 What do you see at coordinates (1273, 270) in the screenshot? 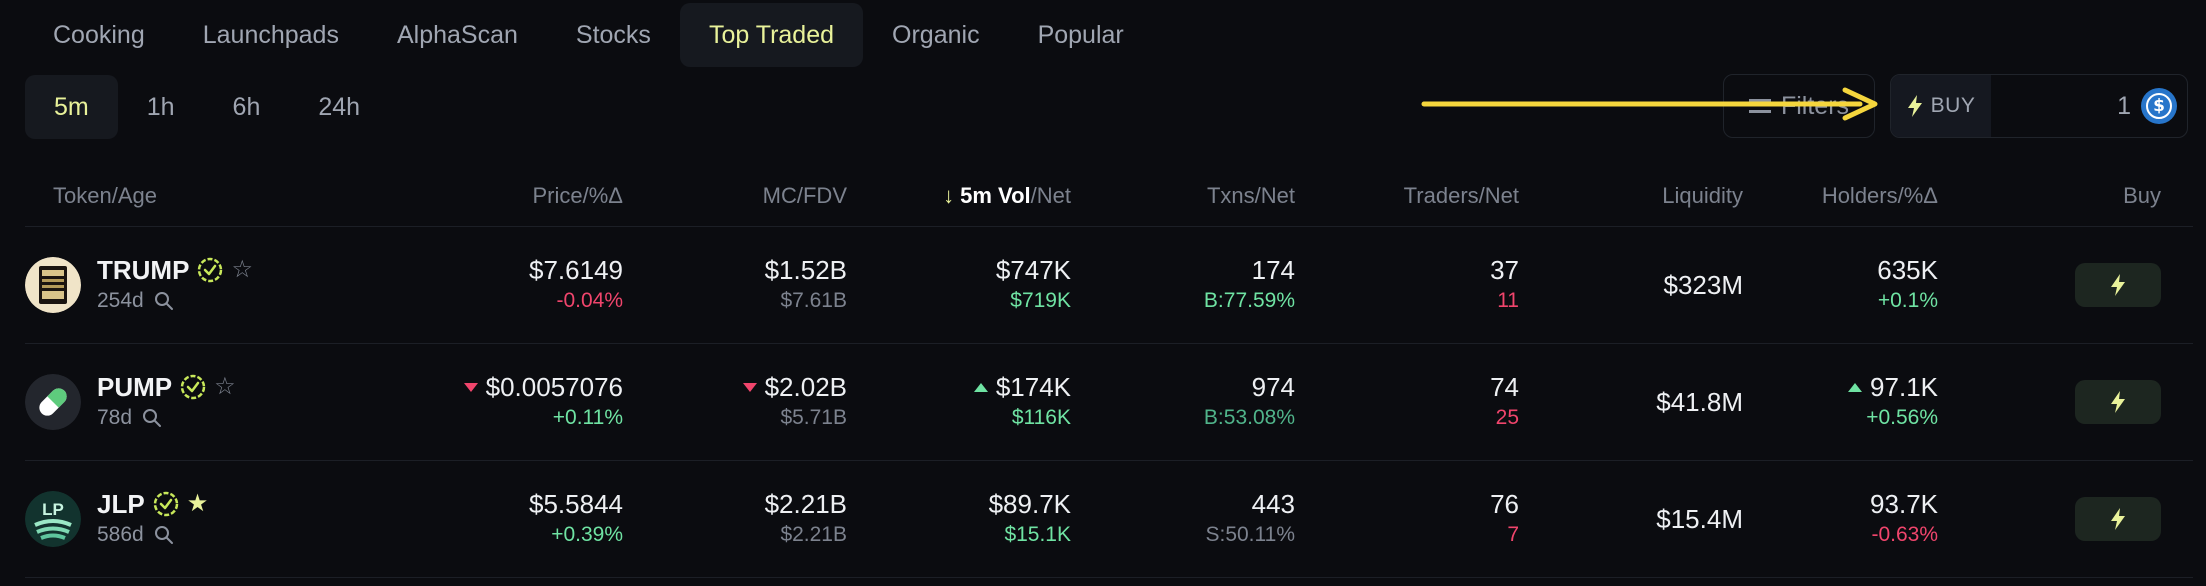
I see `txns-value: 174` at bounding box center [1273, 270].